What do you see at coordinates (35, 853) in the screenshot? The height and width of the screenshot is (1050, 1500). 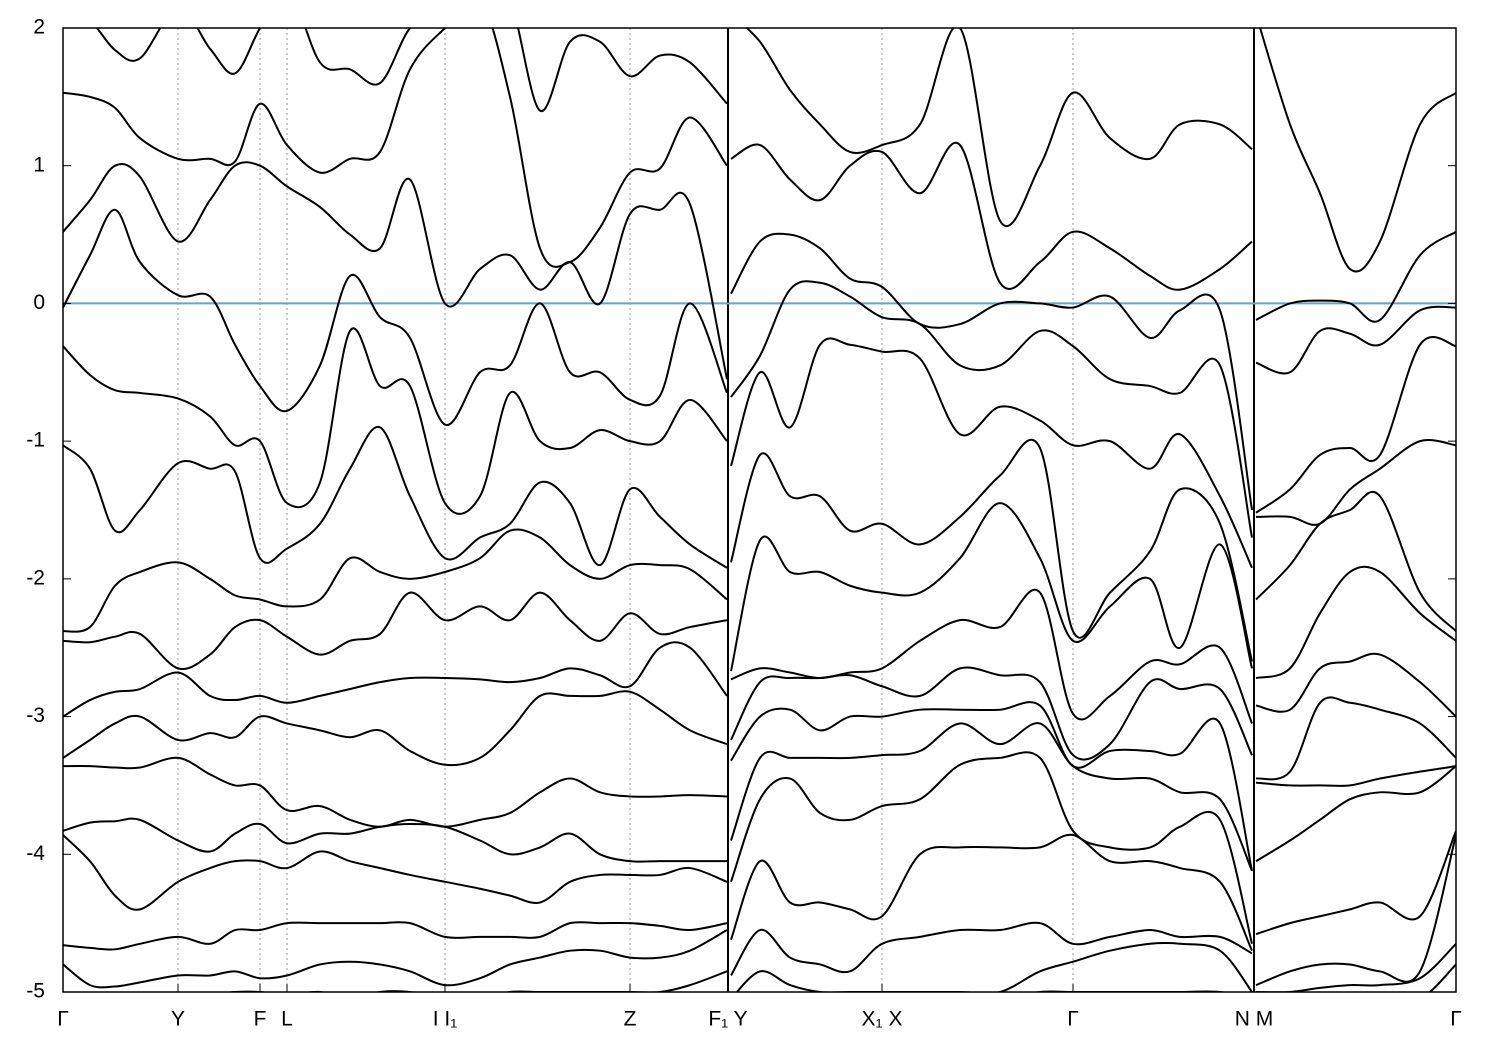 I see `y-tick-label: -4` at bounding box center [35, 853].